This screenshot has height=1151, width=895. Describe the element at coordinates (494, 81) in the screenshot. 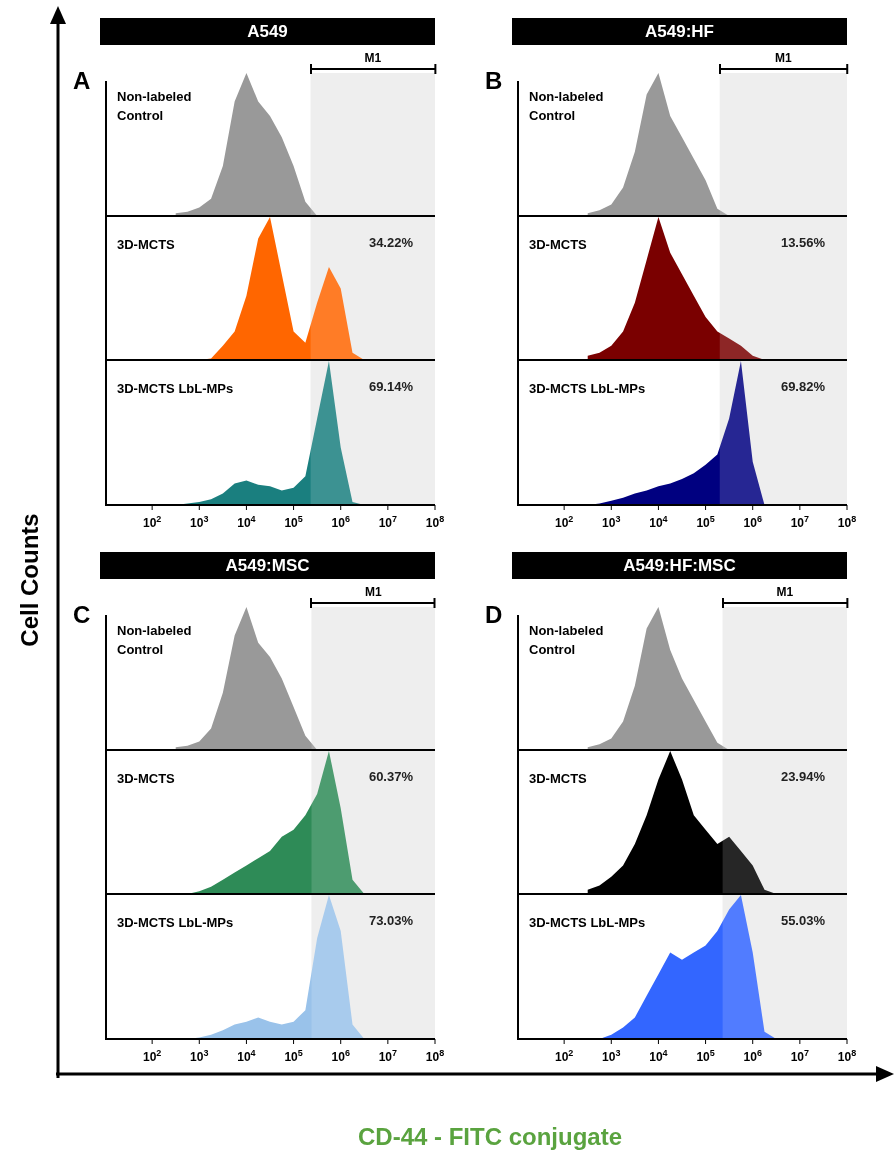

I see `text: B` at that location.